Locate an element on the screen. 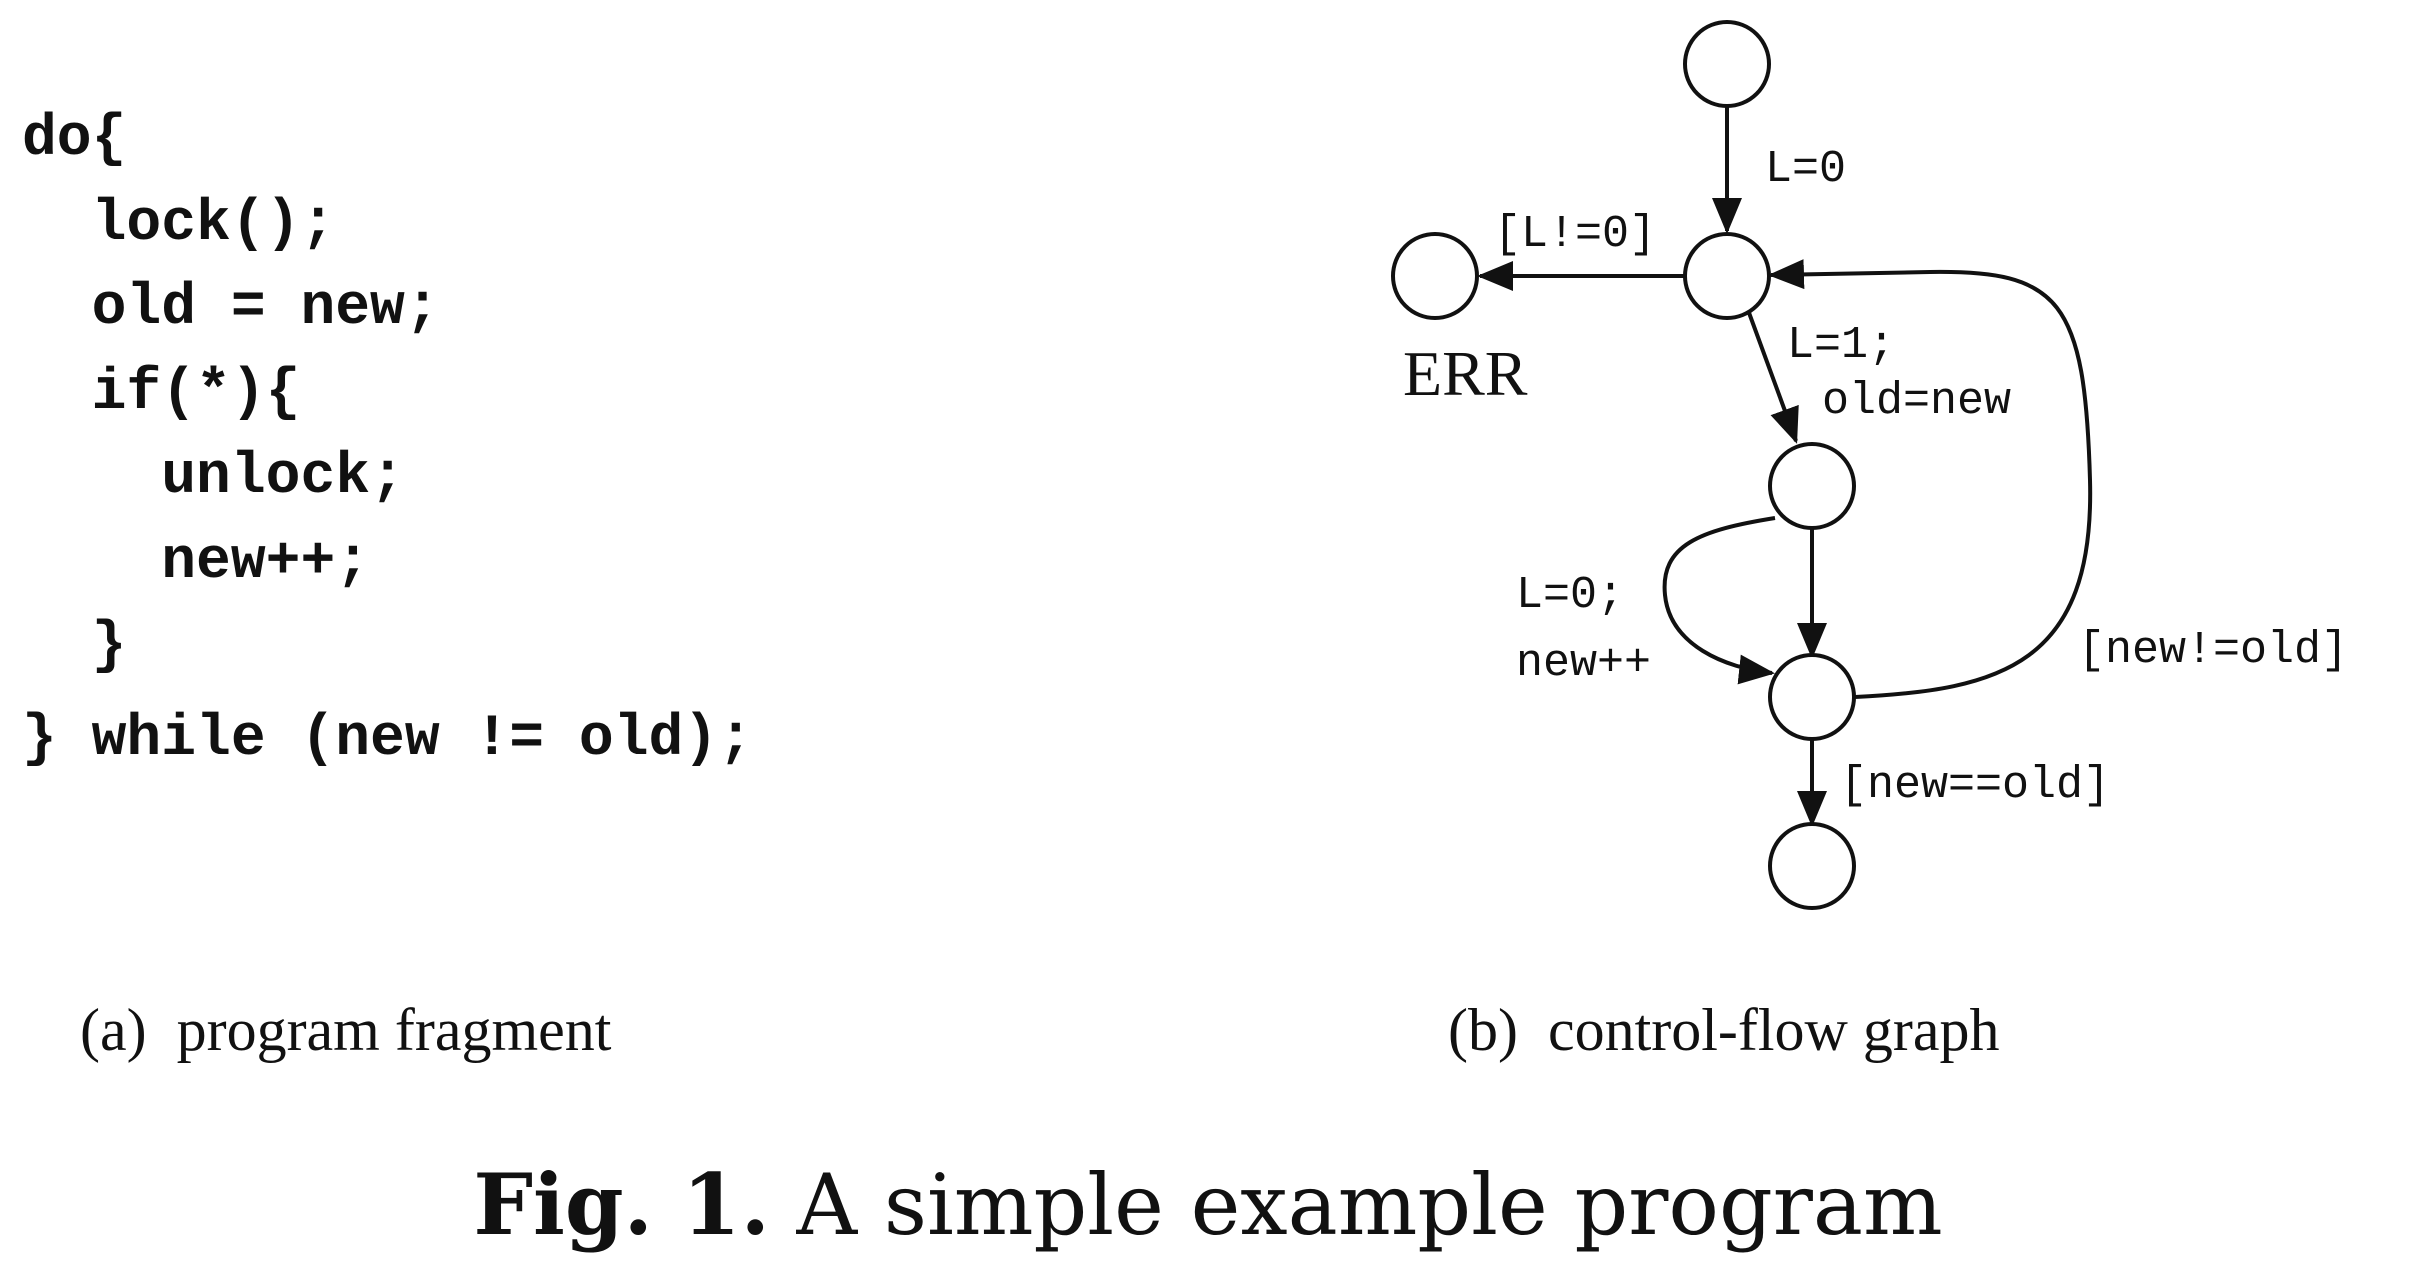  code-line: } is located at coordinates (74, 646).